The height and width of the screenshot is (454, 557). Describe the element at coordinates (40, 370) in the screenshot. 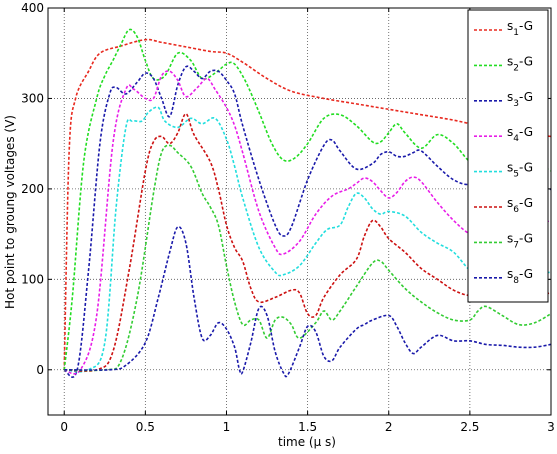

I see `y-tick-label: 0` at that location.